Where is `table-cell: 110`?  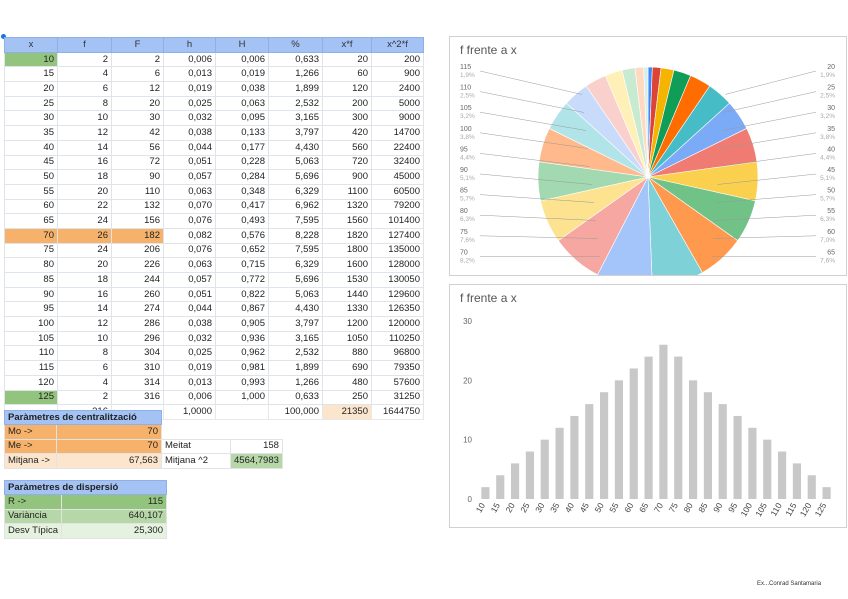
table-cell: 110 is located at coordinates (137, 191).